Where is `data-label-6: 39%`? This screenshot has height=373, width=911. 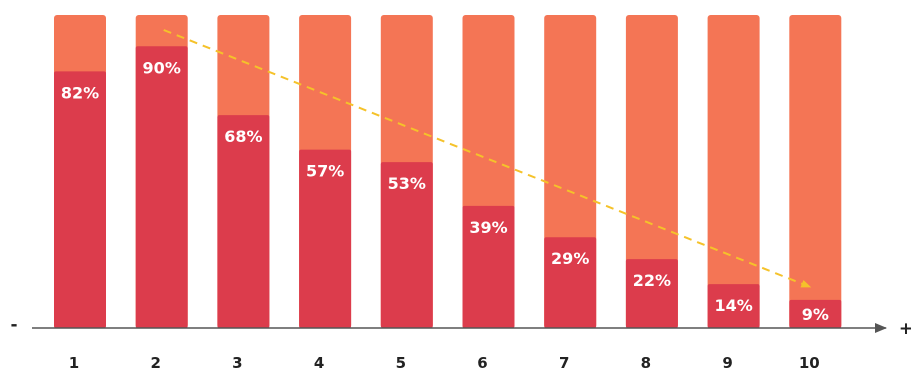
data-label-6: 39% is located at coordinates (488, 227).